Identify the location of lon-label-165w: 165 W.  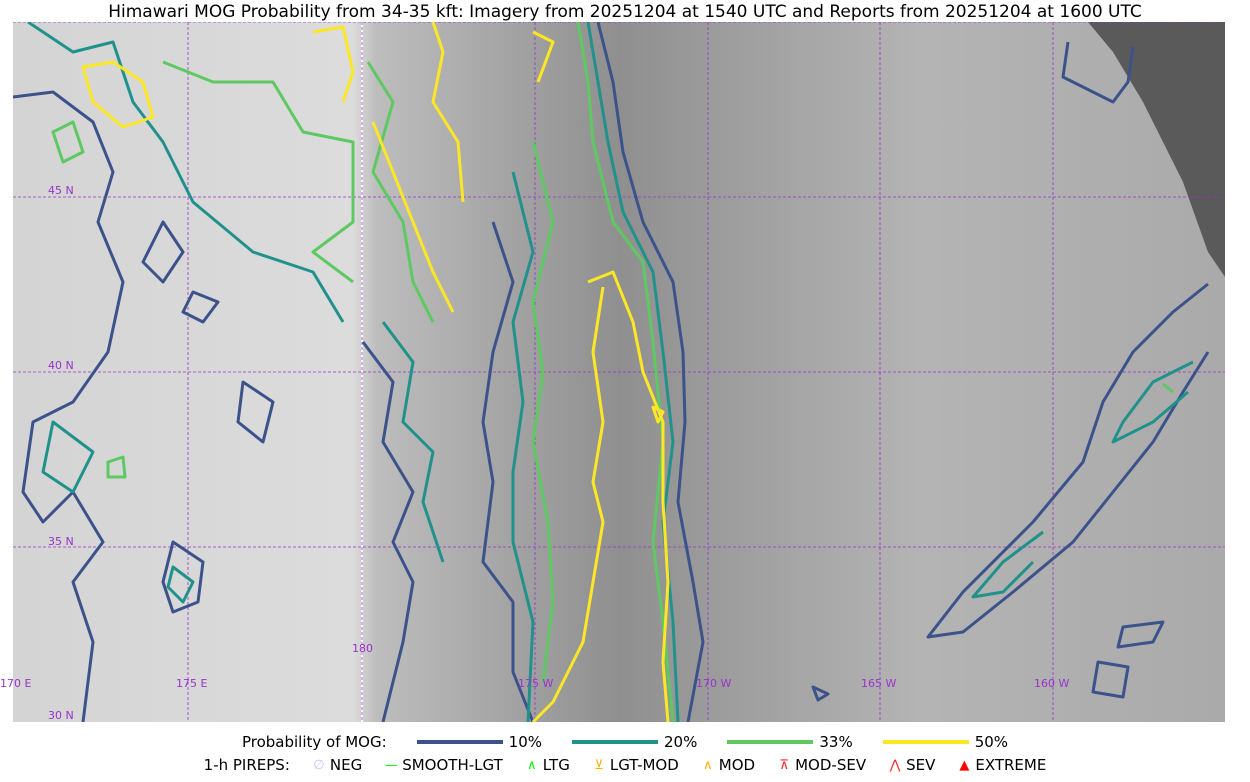
(879, 683).